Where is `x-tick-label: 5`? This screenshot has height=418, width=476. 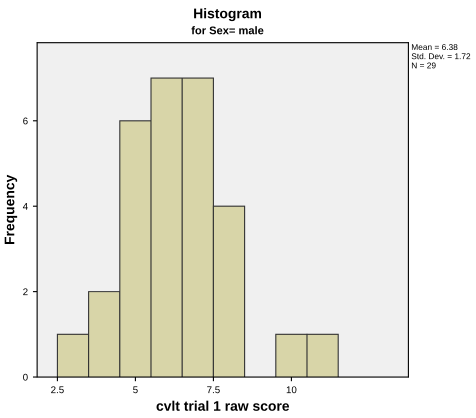 x-tick-label: 5 is located at coordinates (135, 390).